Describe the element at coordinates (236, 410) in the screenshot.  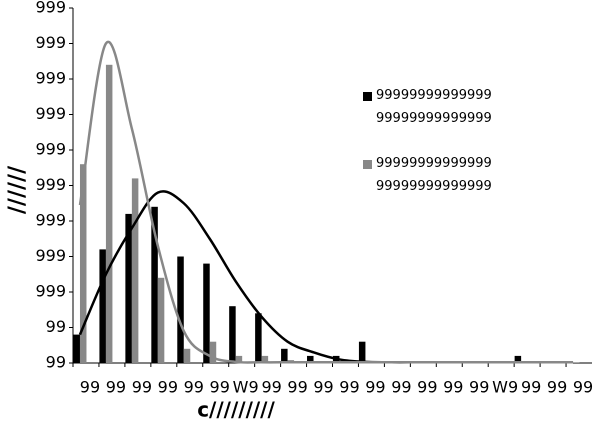
I see `x-axis-title: c/////////` at that location.